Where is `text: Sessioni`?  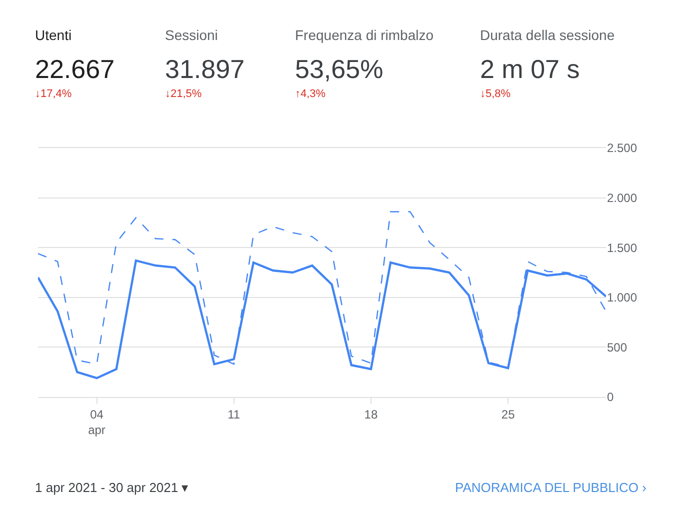 text: Sessioni is located at coordinates (191, 35).